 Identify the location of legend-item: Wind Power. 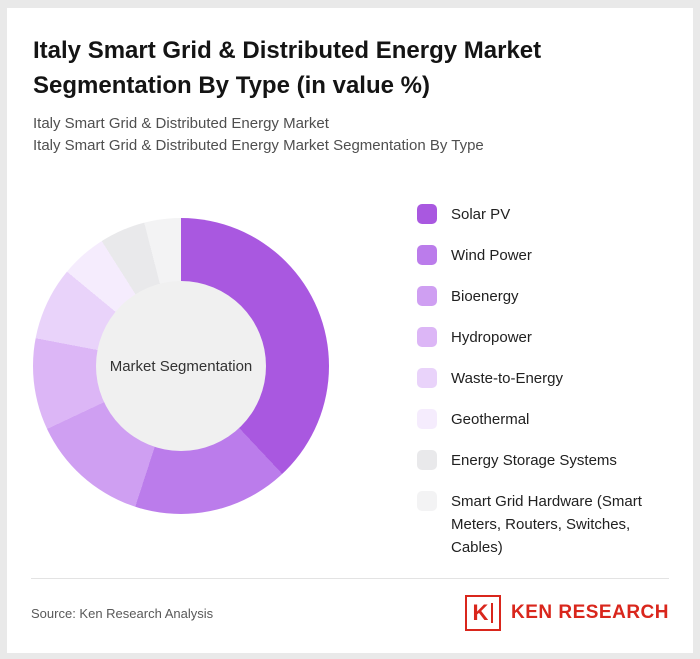
(543, 255).